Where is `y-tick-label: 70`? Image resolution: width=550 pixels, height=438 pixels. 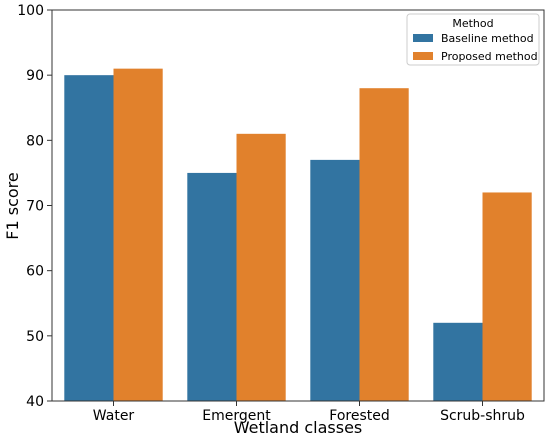
y-tick-label: 70 is located at coordinates (35, 207).